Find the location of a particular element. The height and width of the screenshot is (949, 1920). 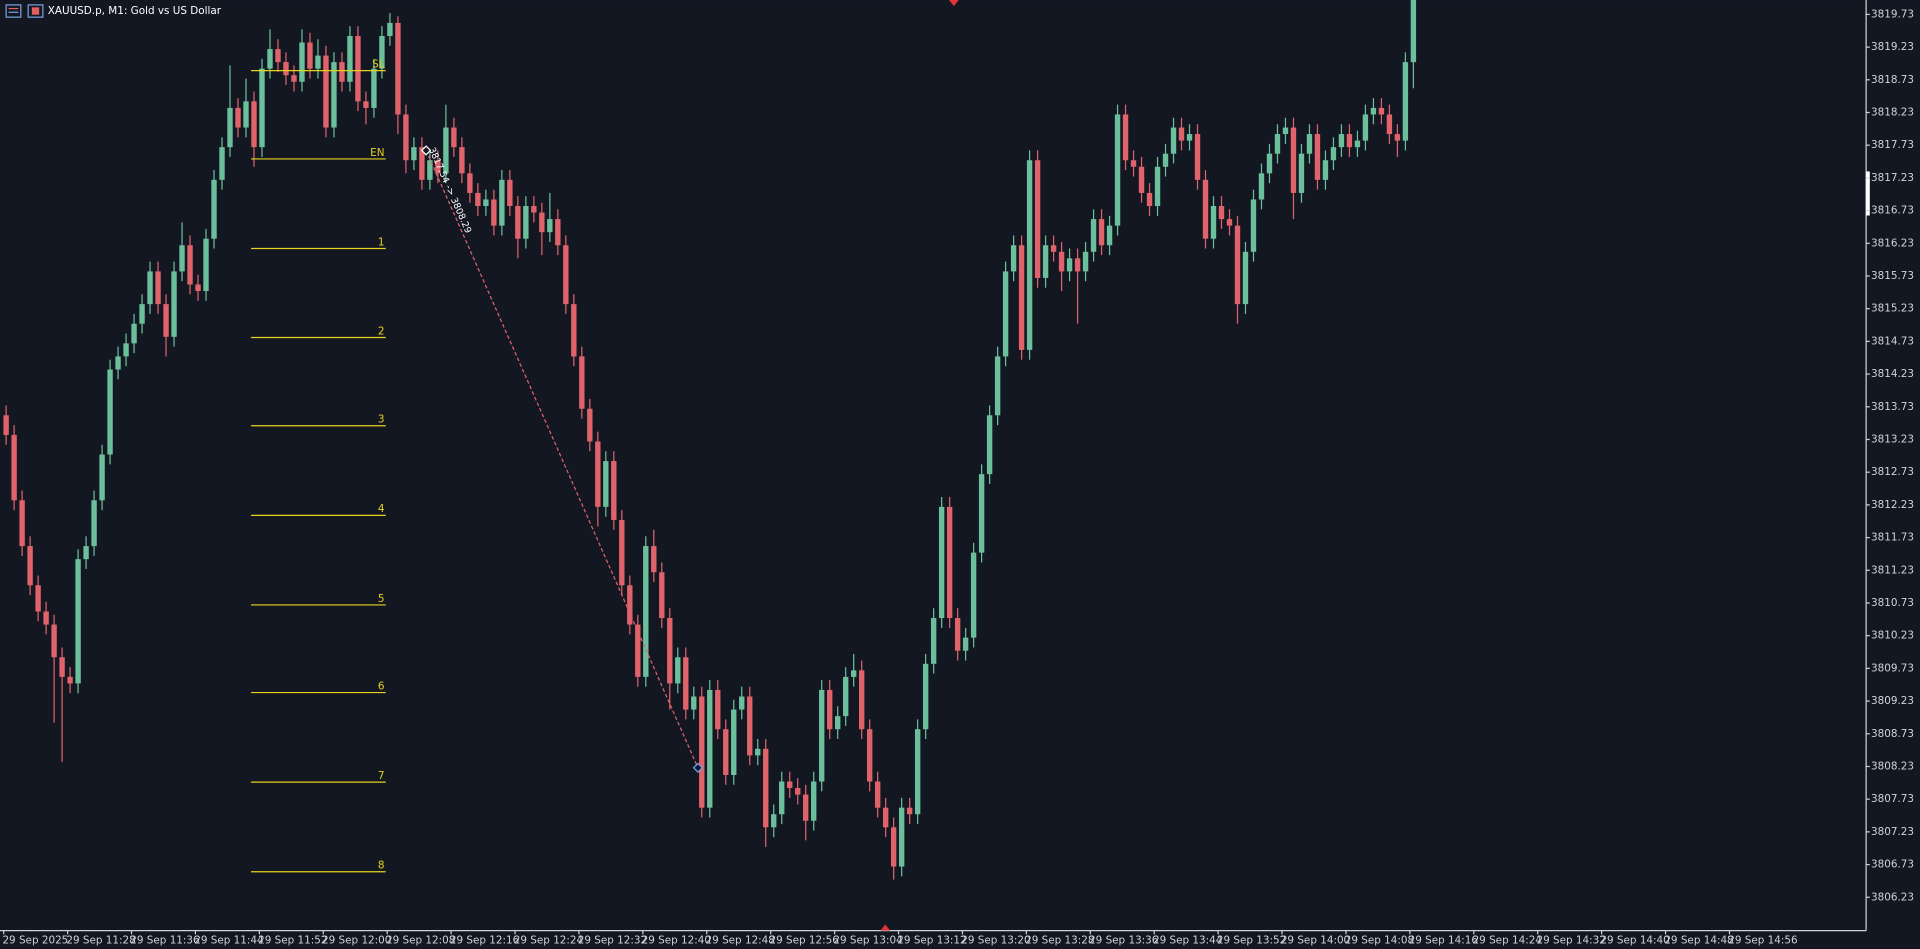

y-tick-label: 3819.73 is located at coordinates (1892, 14).